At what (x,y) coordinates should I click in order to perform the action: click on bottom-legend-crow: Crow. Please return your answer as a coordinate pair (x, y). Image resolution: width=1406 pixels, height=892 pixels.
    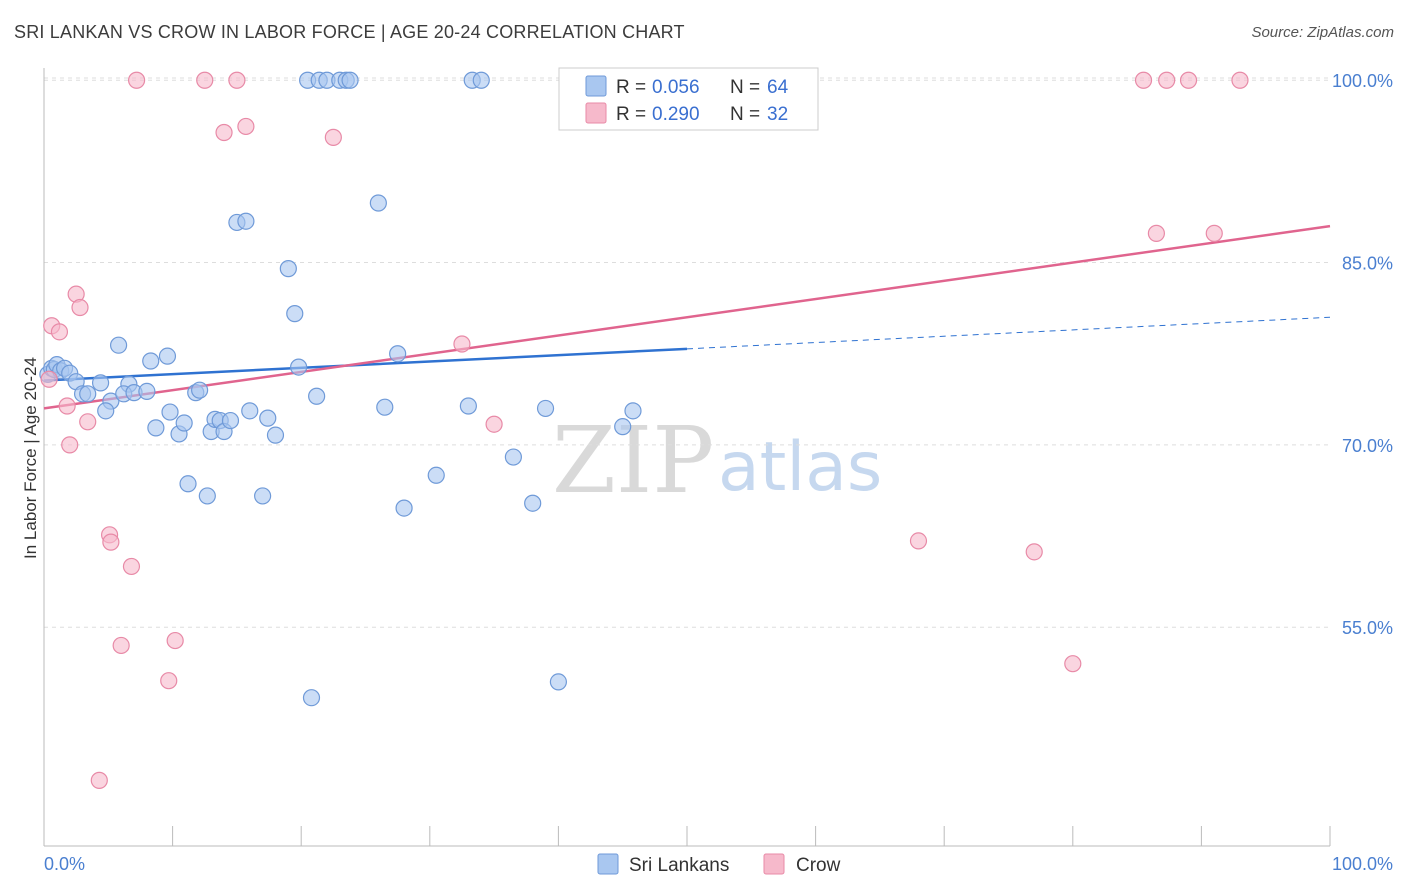
    Looking at the image, I should click on (818, 865).